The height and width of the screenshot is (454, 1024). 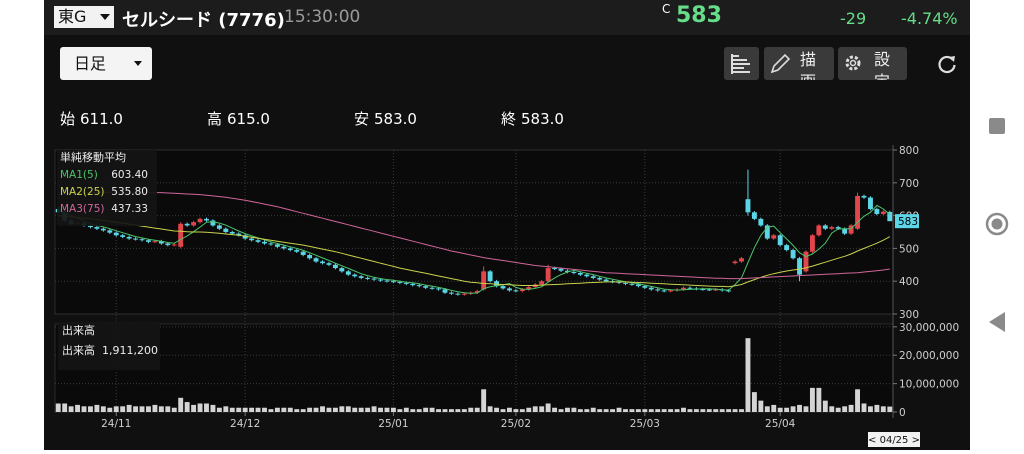 I want to click on indicator-button, so click(x=741, y=63).